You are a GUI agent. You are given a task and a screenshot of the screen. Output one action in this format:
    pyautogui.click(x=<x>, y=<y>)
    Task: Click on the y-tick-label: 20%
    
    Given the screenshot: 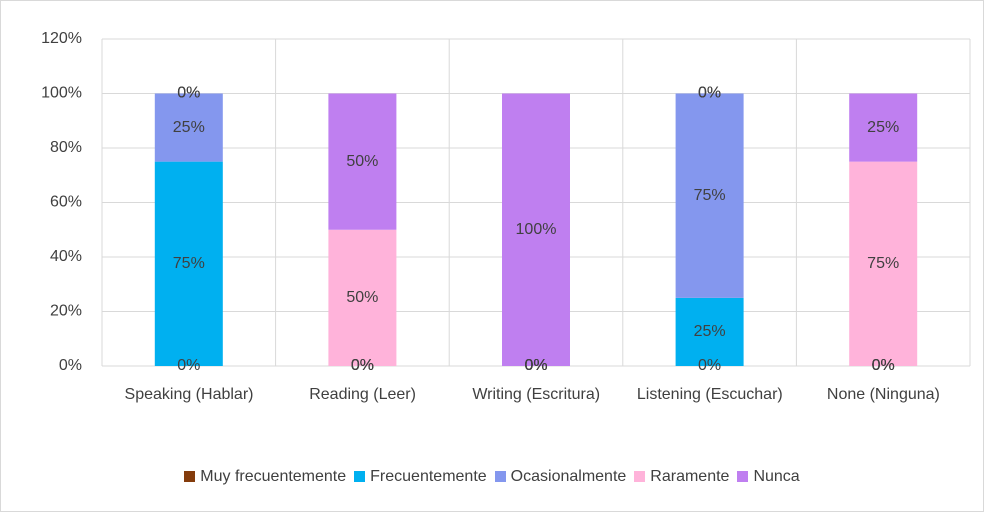 What is the action you would take?
    pyautogui.click(x=66, y=311)
    